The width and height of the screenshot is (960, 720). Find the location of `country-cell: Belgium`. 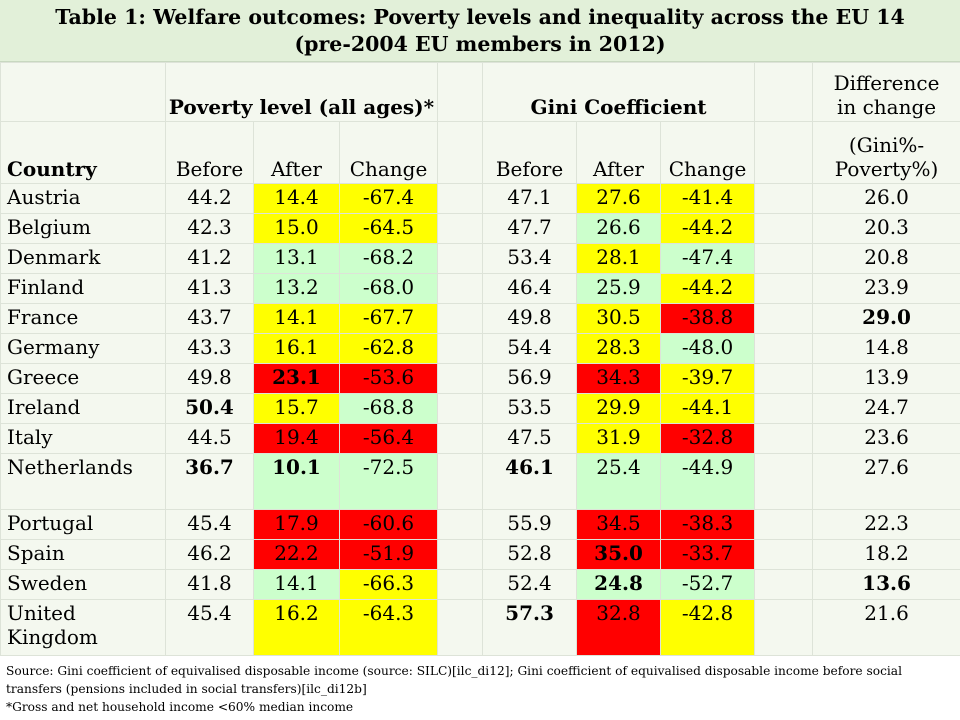

country-cell: Belgium is located at coordinates (83, 228).